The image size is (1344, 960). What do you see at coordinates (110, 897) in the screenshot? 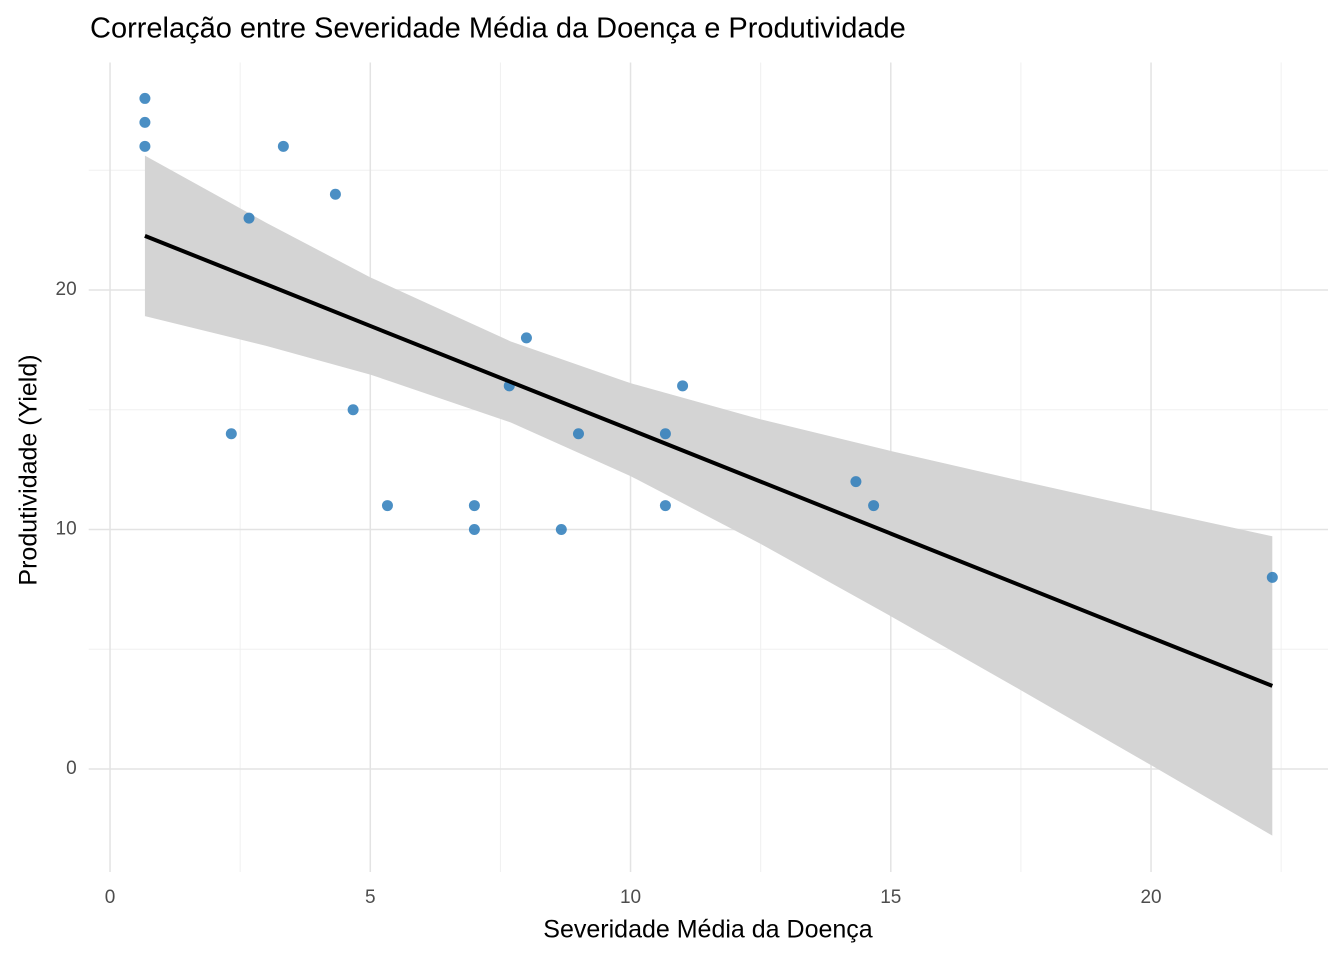
I see `x-tick-label: 0` at bounding box center [110, 897].